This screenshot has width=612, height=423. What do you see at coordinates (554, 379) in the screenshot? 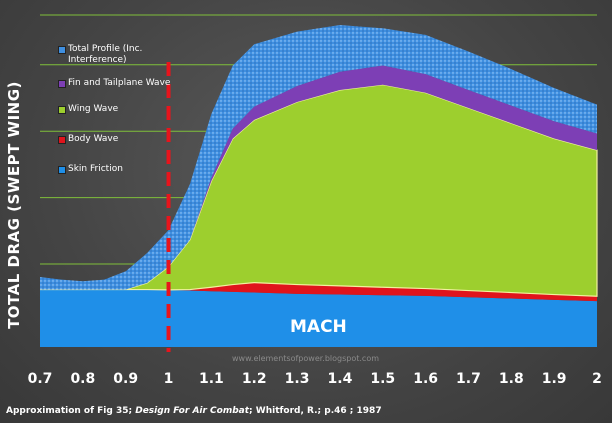
I see `x-tick-label: 1.9` at bounding box center [554, 379].